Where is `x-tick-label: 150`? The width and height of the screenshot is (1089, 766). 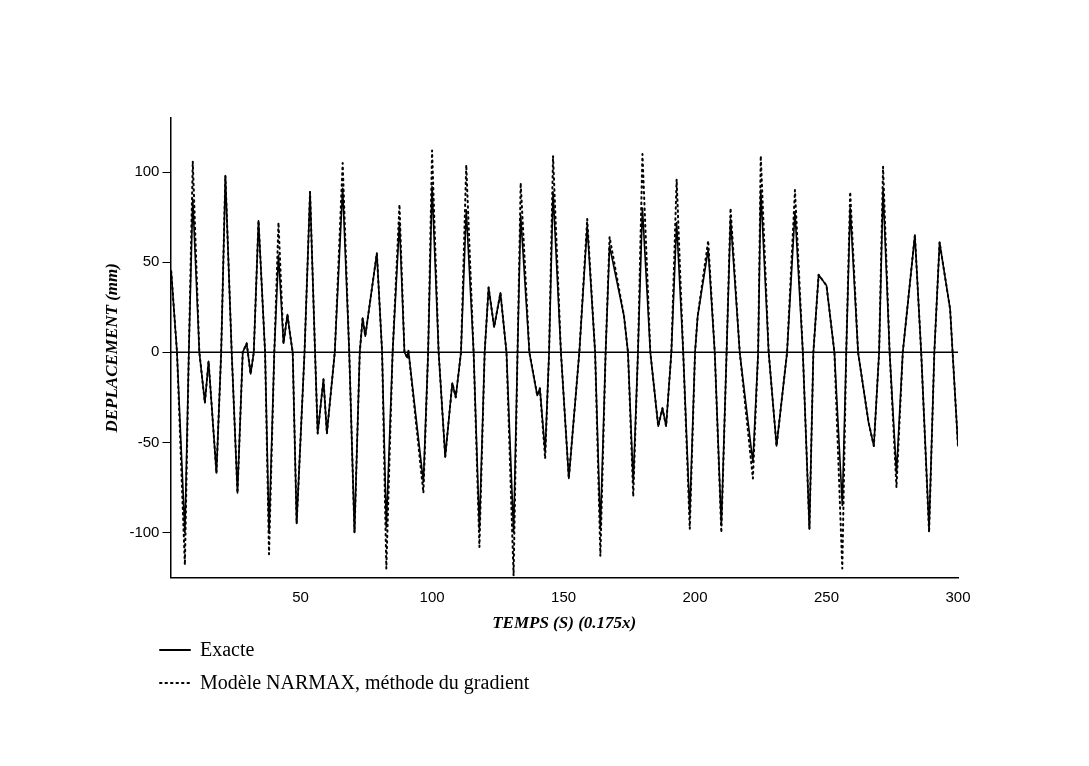 x-tick-label: 150 is located at coordinates (564, 596).